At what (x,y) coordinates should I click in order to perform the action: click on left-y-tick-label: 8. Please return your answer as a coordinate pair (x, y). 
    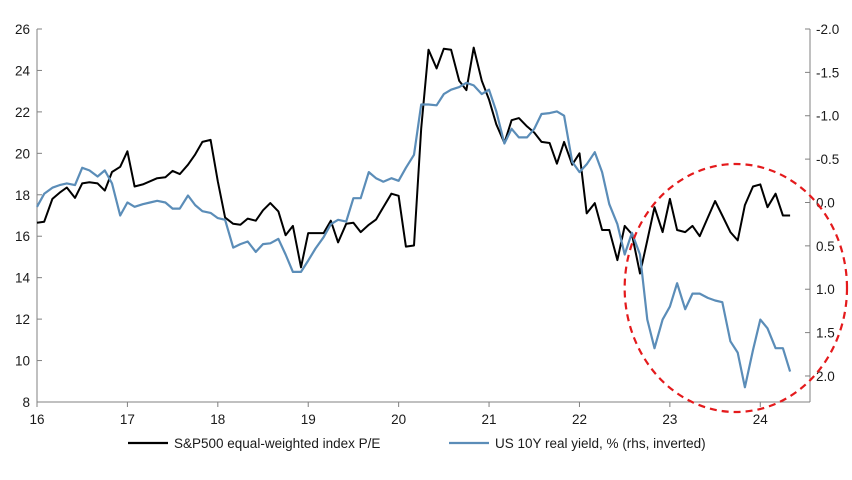
    Looking at the image, I should click on (26, 402).